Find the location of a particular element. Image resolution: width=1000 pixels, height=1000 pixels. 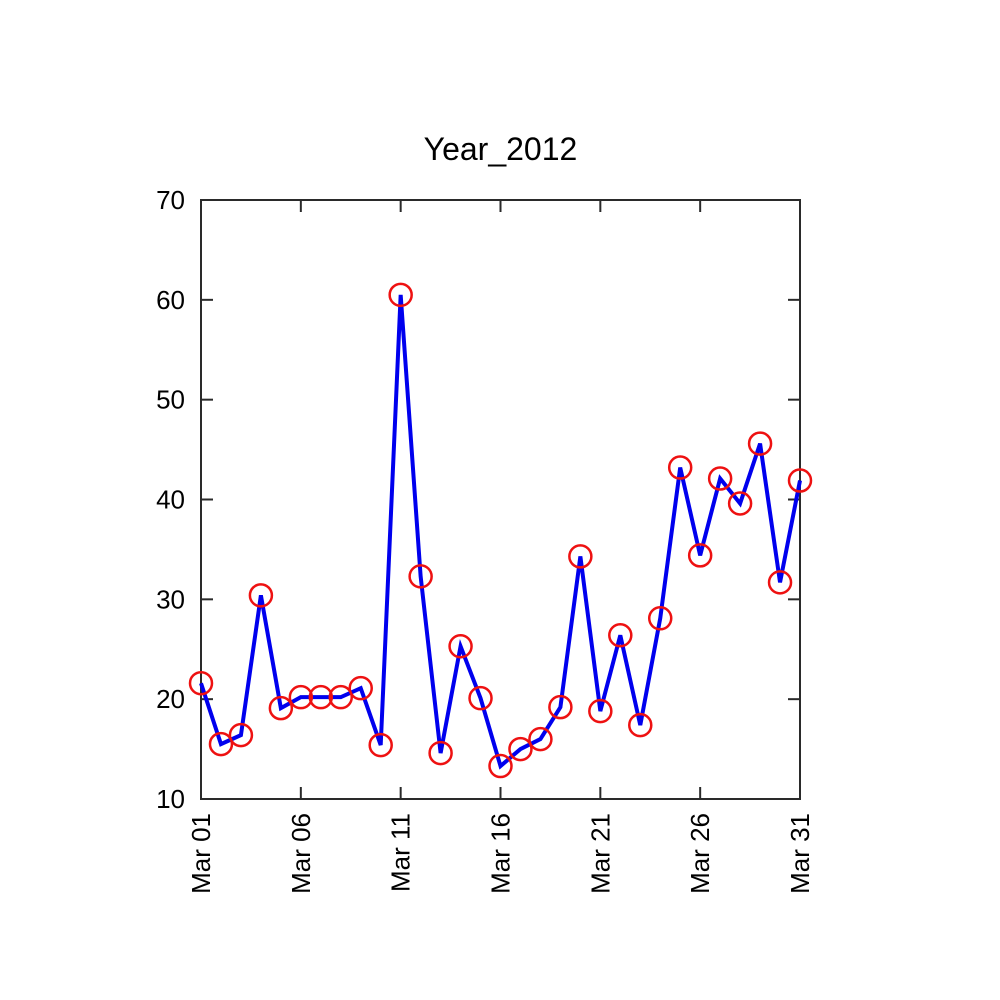

y-tick-label: 40 is located at coordinates (170, 500).